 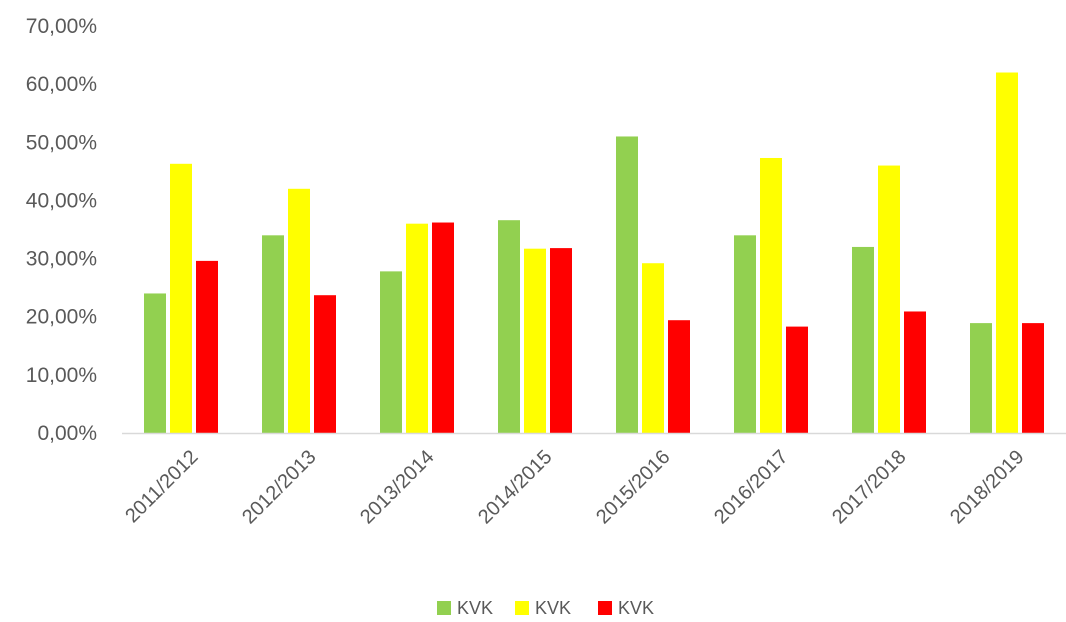 What do you see at coordinates (61, 259) in the screenshot?
I see `y-tick-label: 30,00%` at bounding box center [61, 259].